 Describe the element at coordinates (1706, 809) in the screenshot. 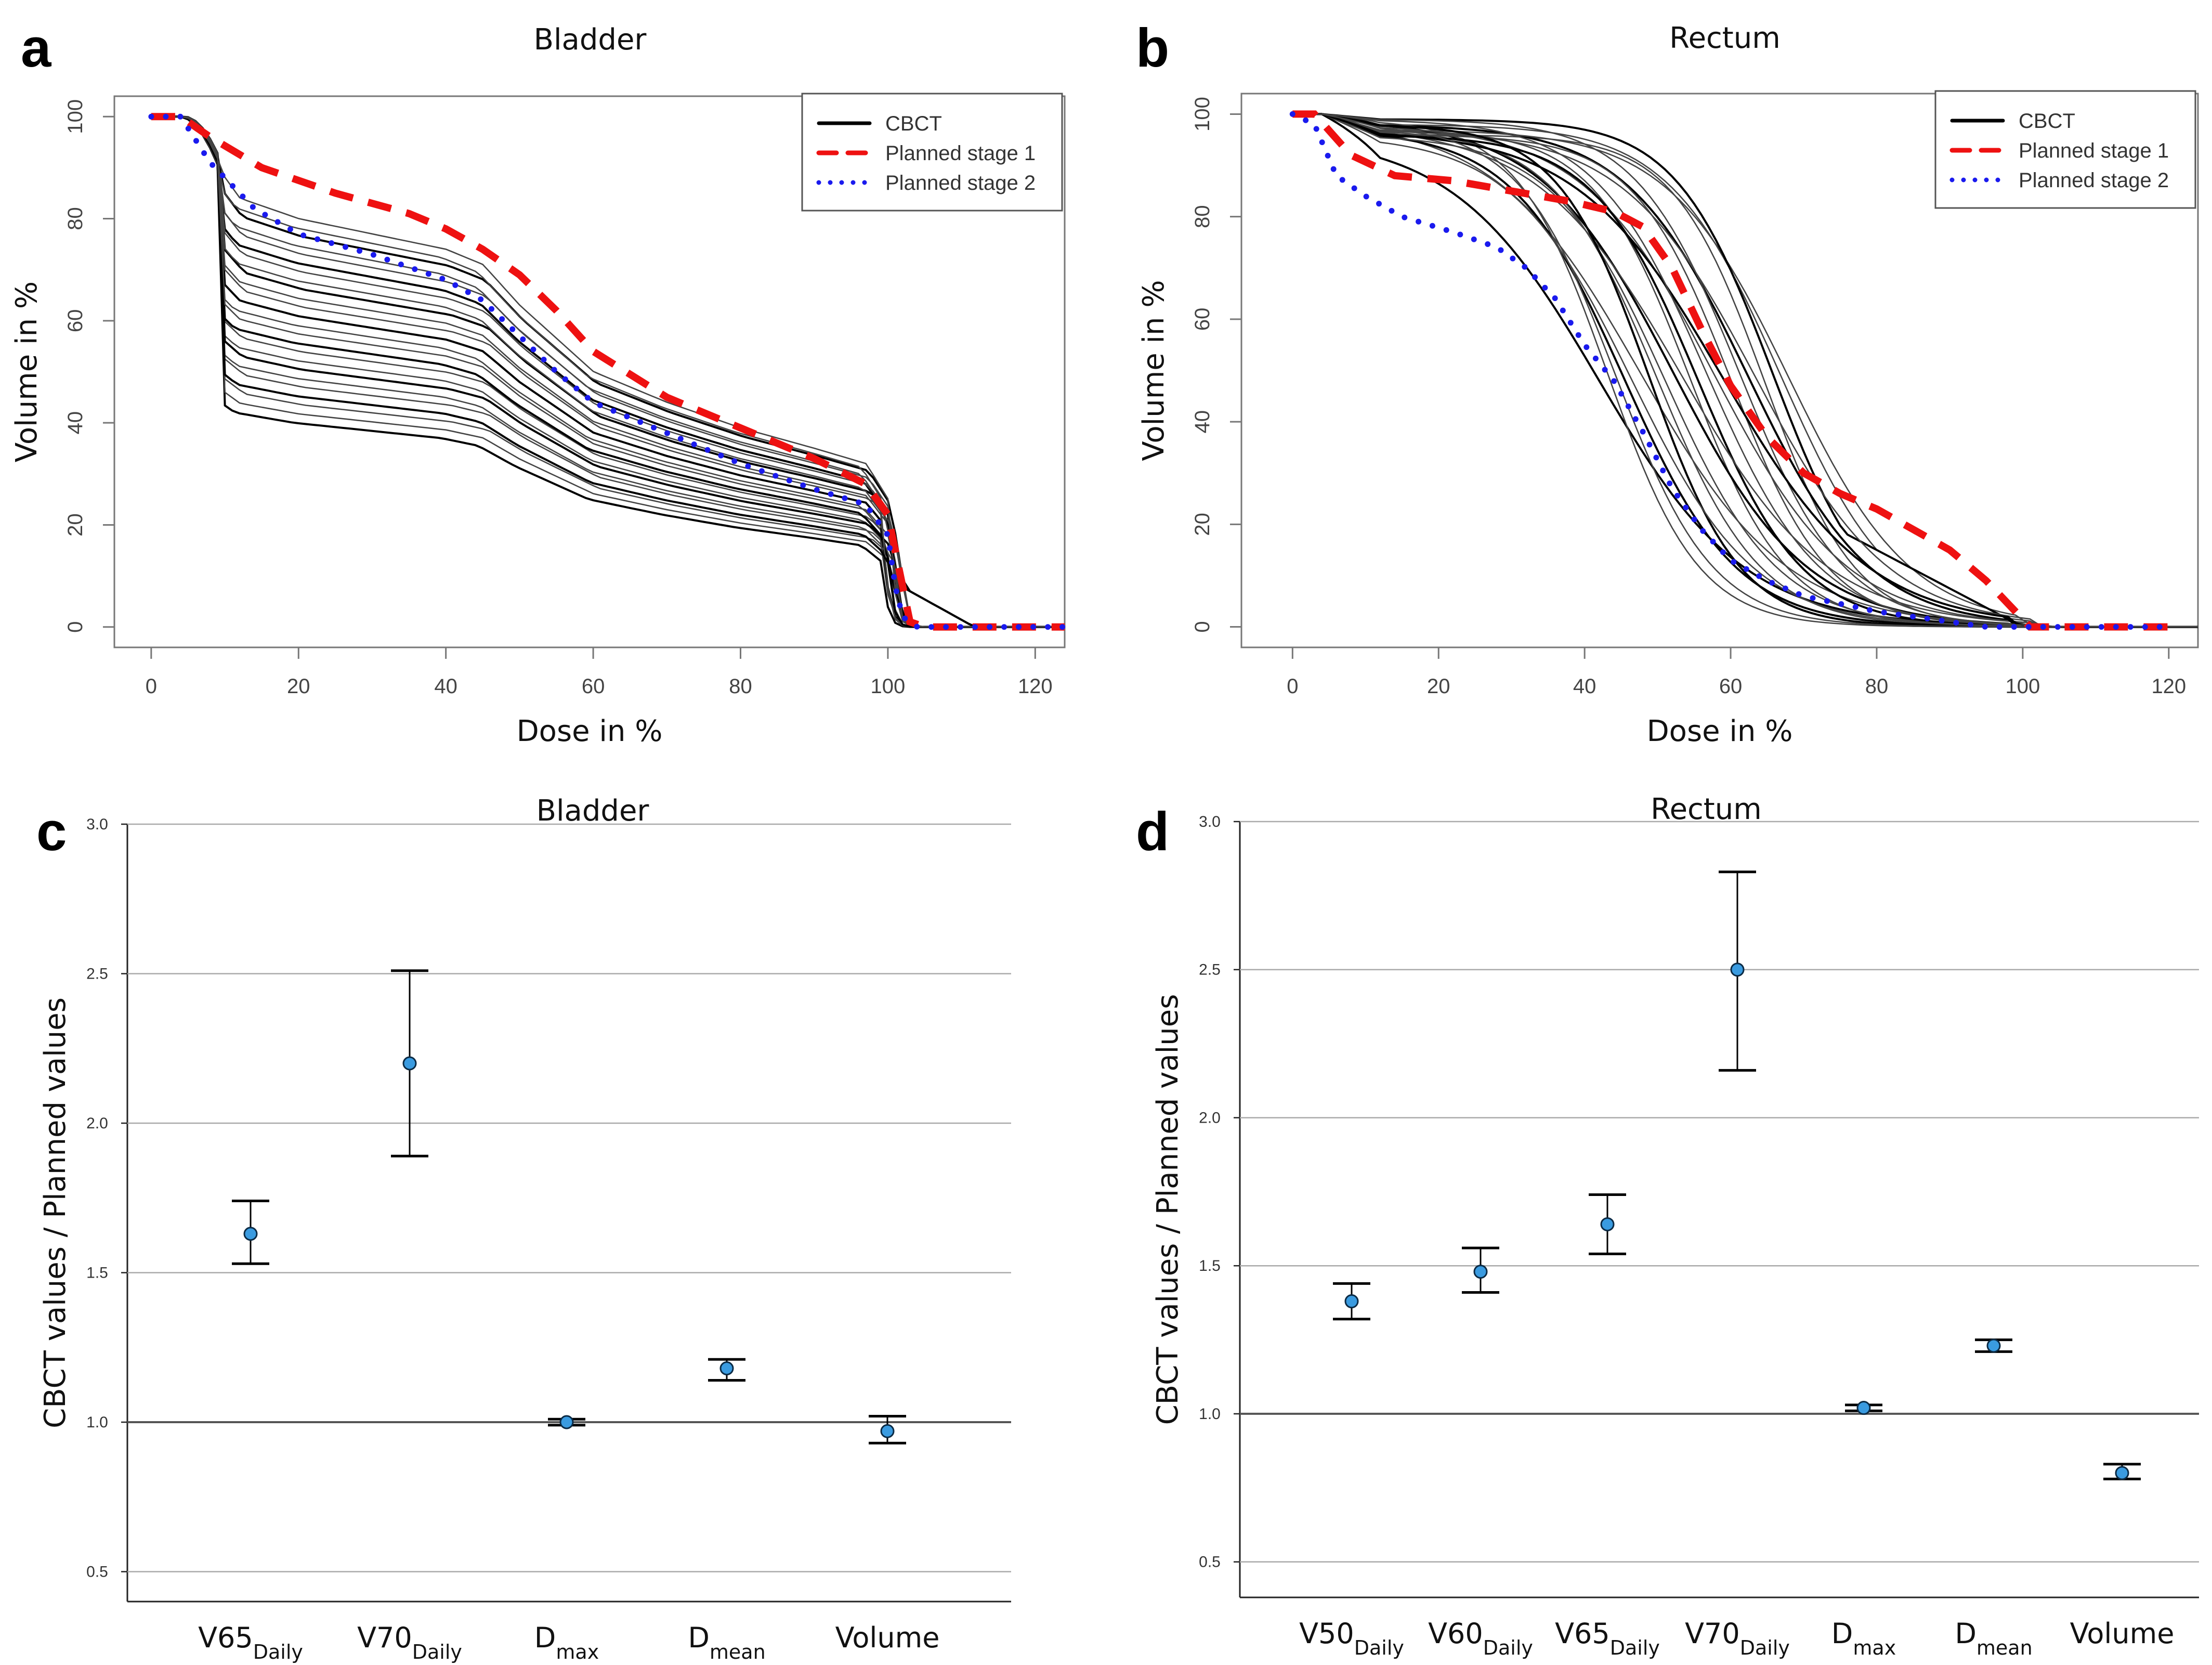

I see `chart-d-title: Rectum` at that location.